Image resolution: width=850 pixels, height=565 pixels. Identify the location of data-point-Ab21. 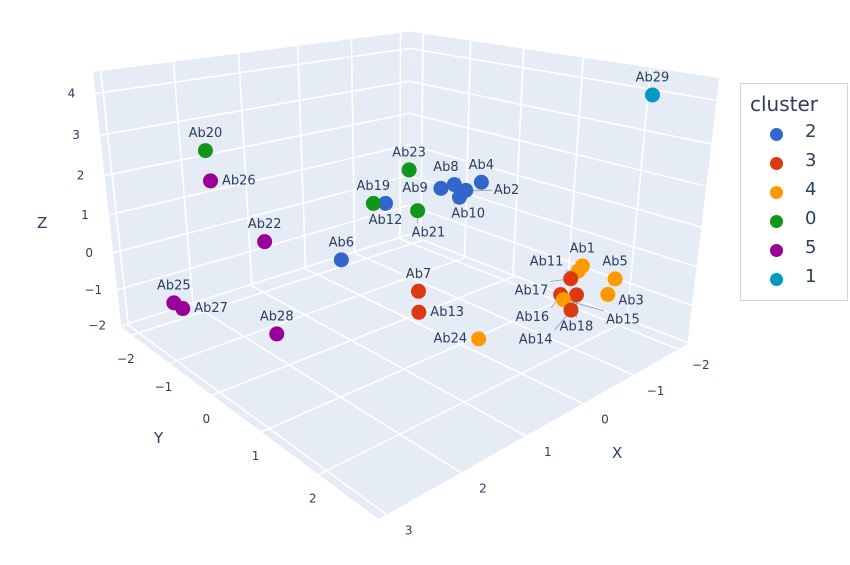
(418, 211).